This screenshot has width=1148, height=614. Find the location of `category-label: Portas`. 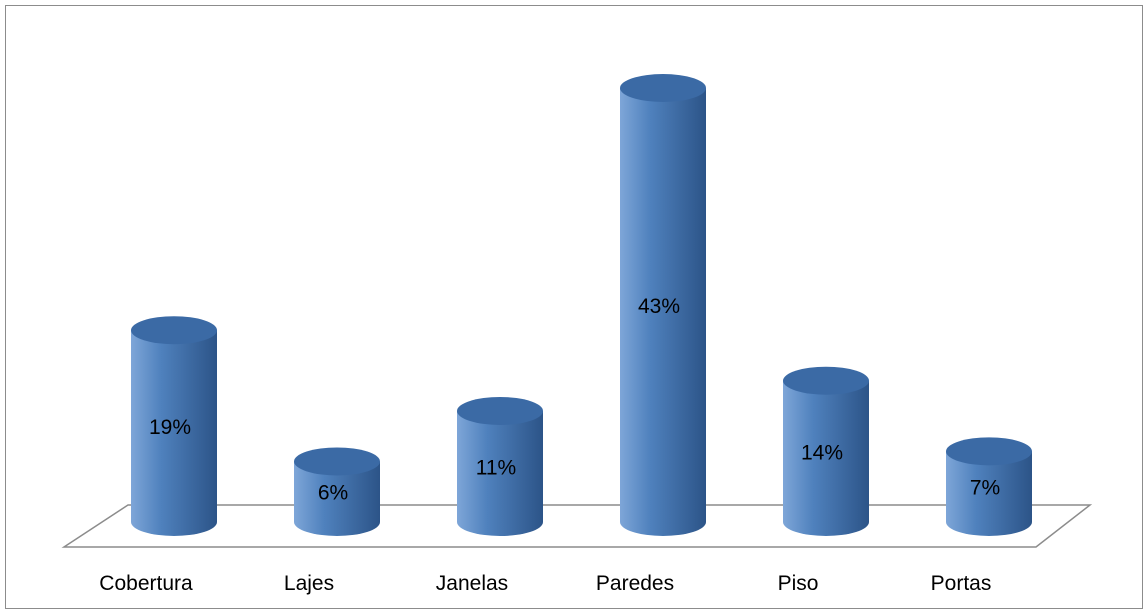

category-label: Portas is located at coordinates (961, 583).